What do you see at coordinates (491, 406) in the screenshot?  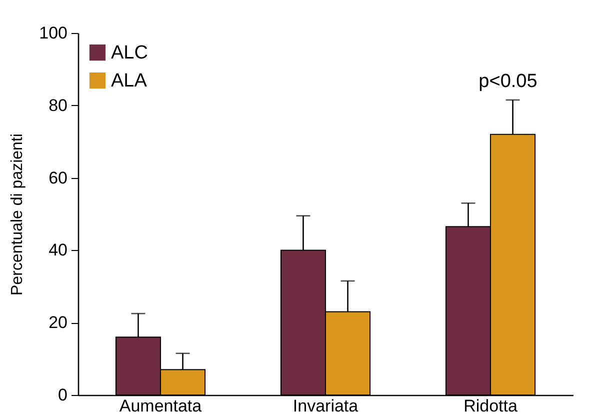 I see `x-tick-label: Ridotta` at bounding box center [491, 406].